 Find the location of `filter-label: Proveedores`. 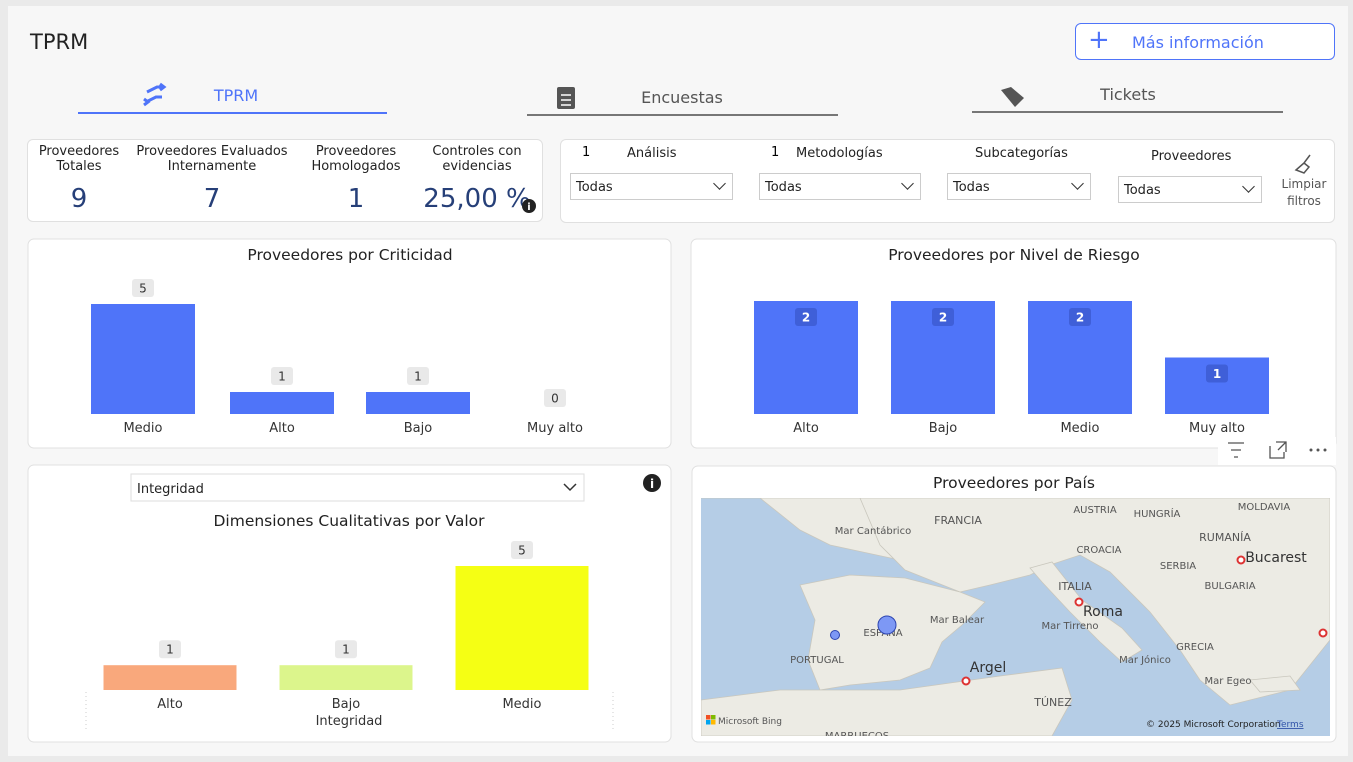

filter-label: Proveedores is located at coordinates (1191, 156).